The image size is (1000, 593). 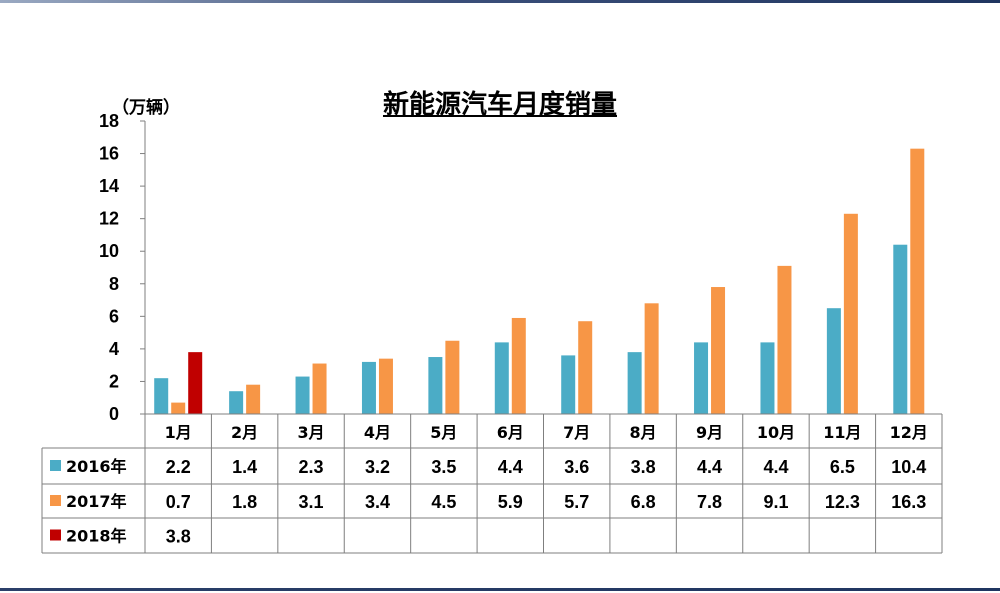 What do you see at coordinates (244, 467) in the screenshot?
I see `data-table-value: 1.4` at bounding box center [244, 467].